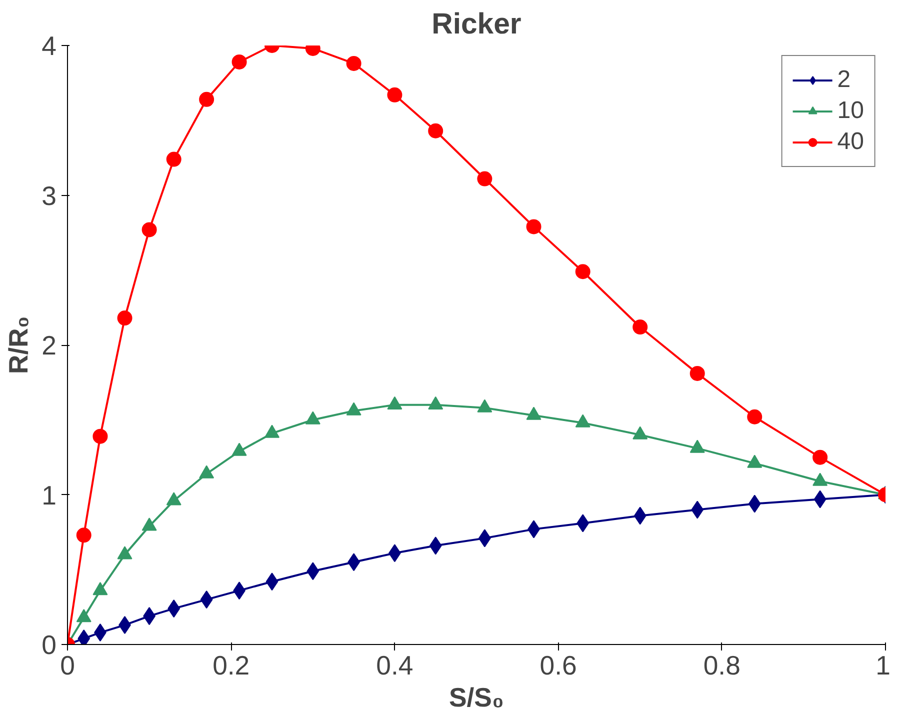 The image size is (901, 723). Describe the element at coordinates (19, 345) in the screenshot. I see `y-axis-title: R/R₀` at that location.